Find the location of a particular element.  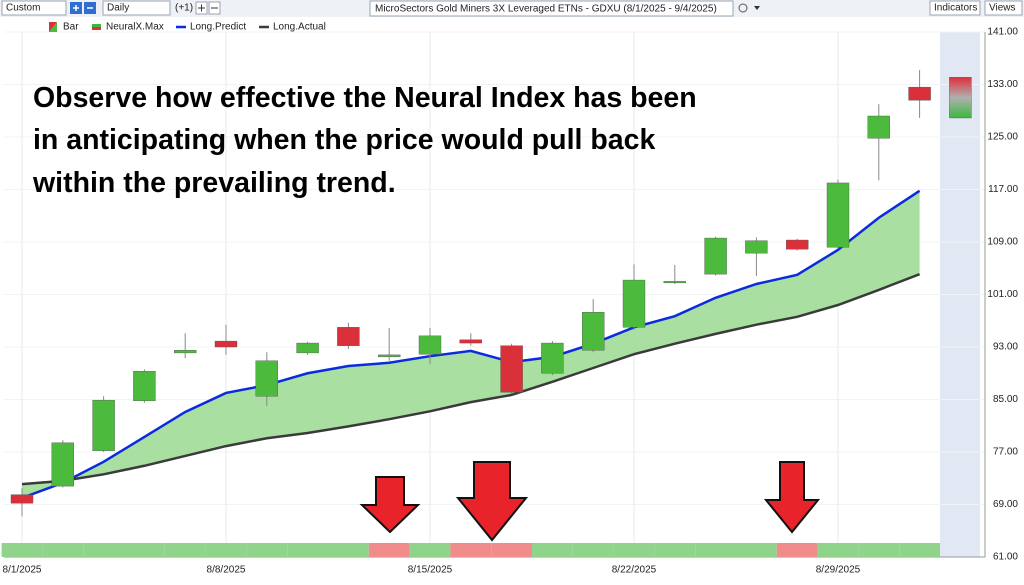

legend: Bar NeuralX.Max Long.Predict Long.Actual is located at coordinates (187, 27).